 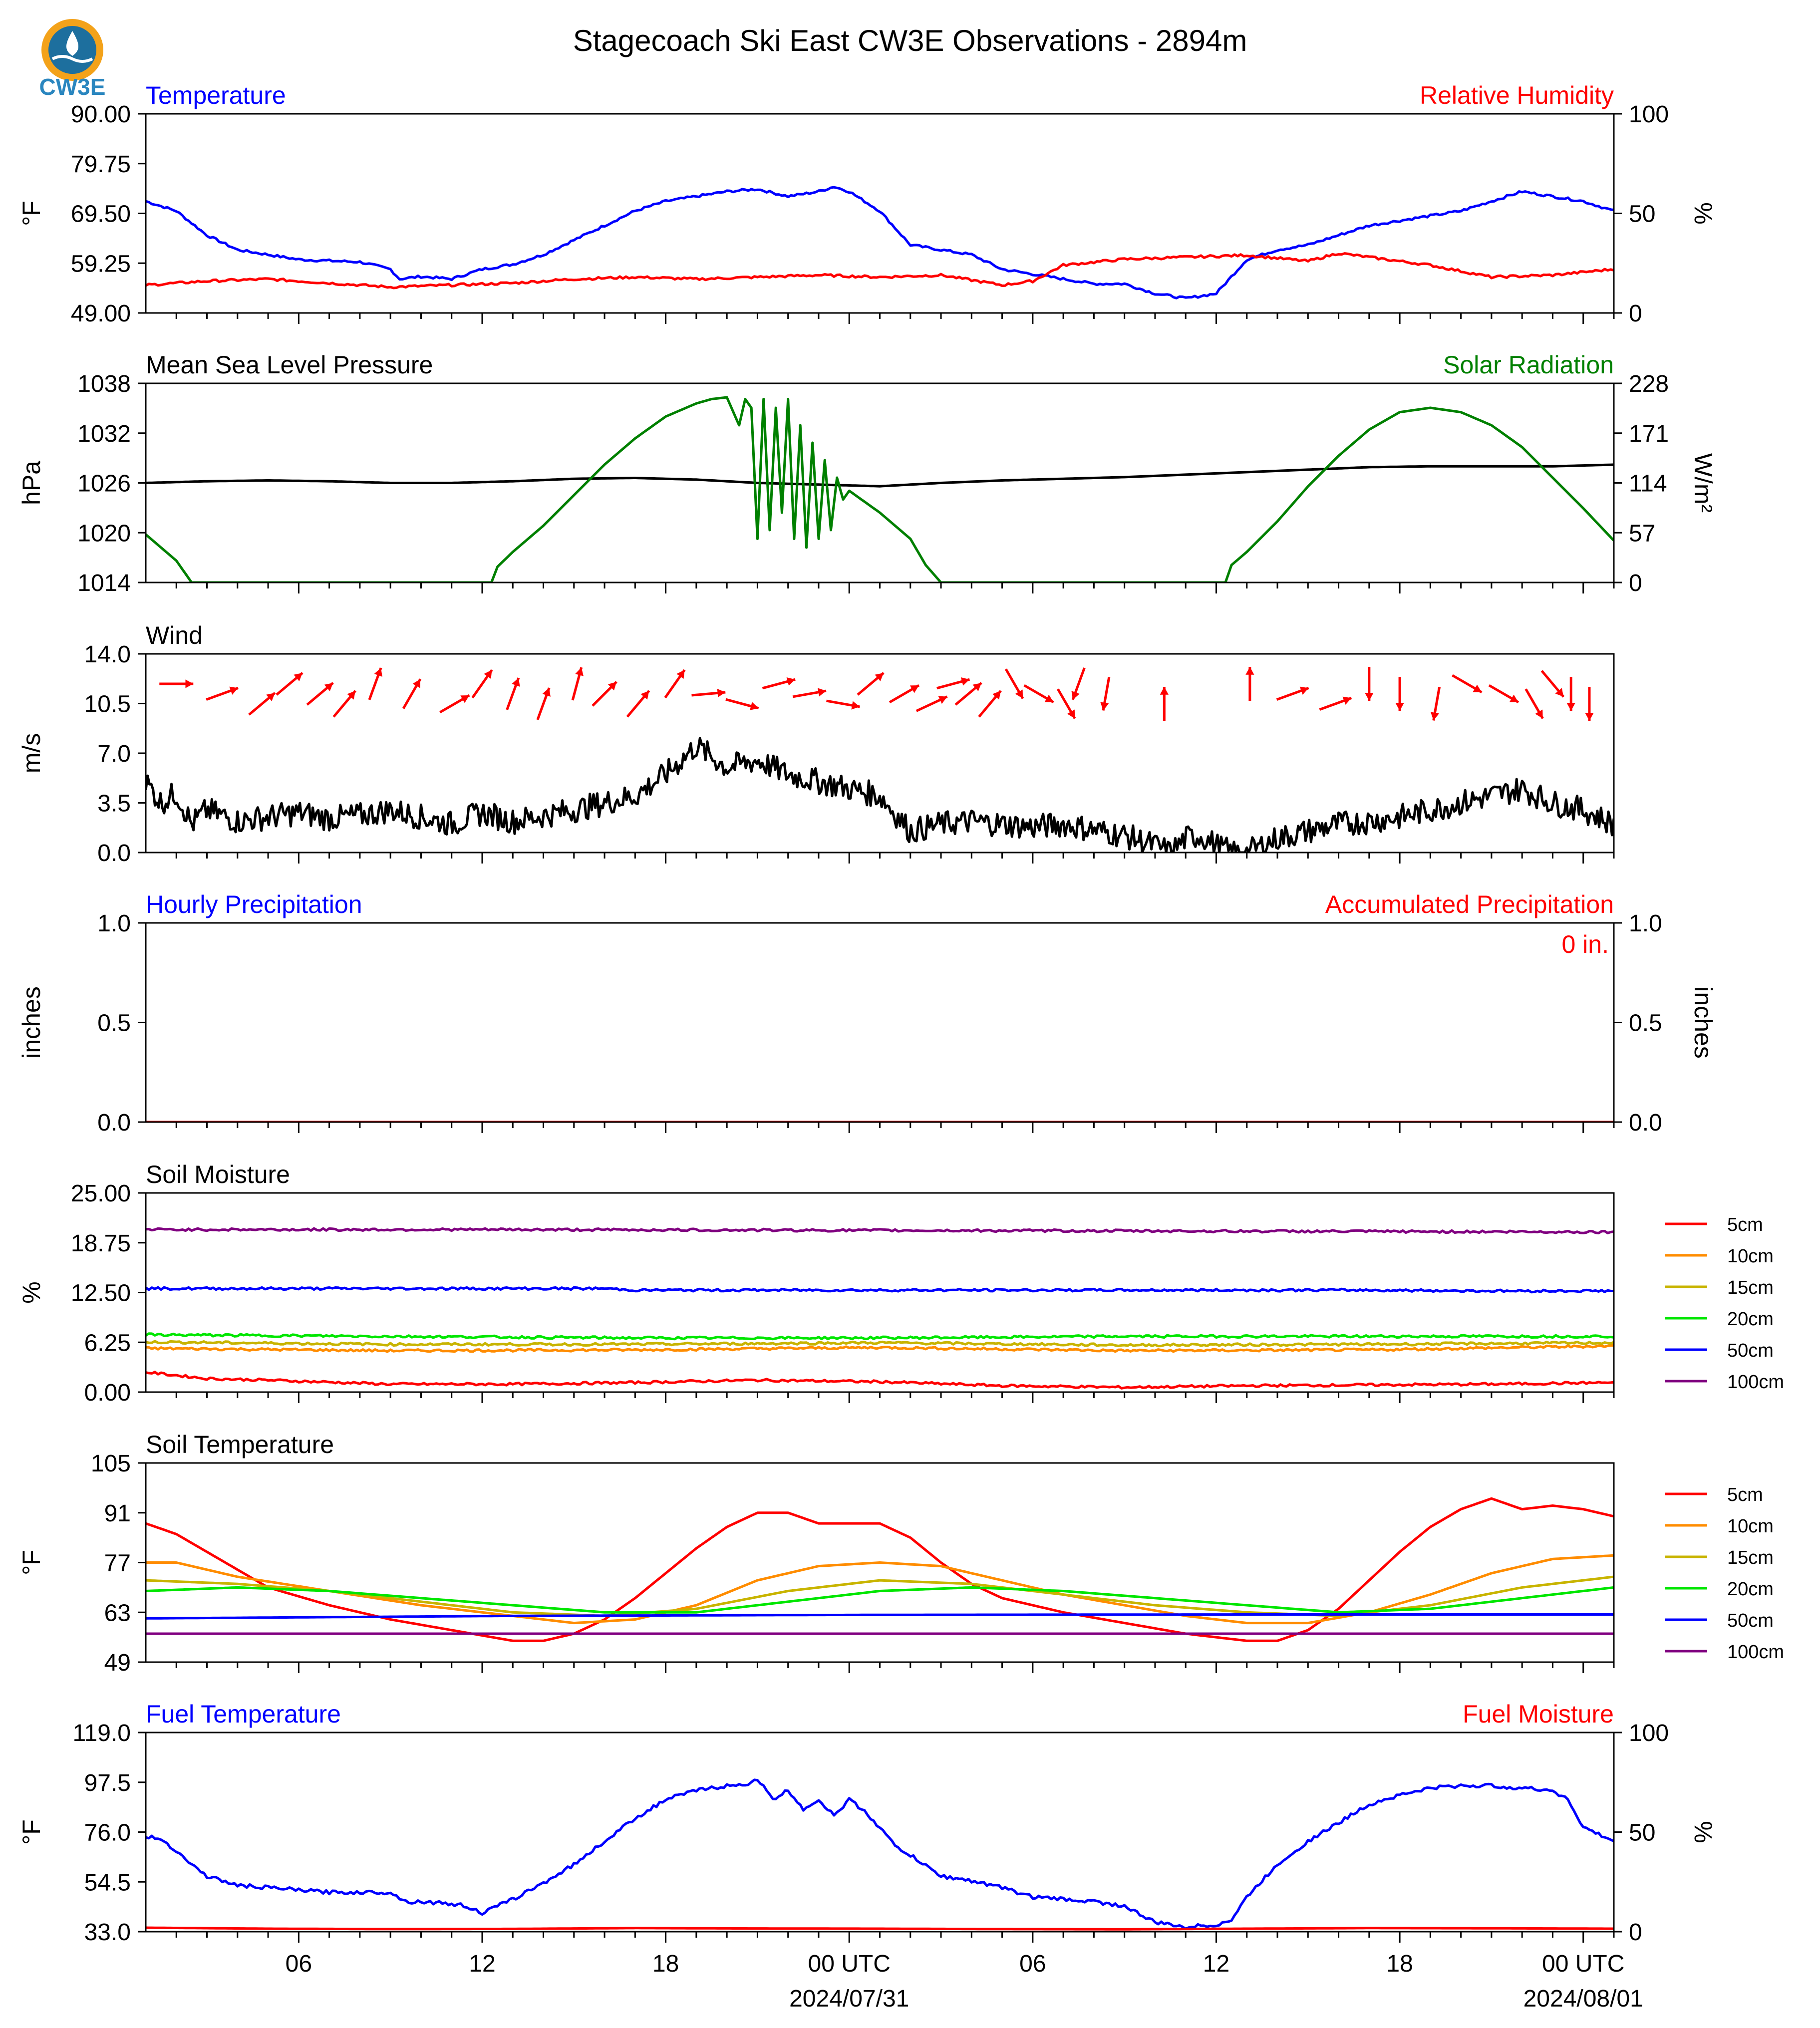 What do you see at coordinates (849, 1964) in the screenshot?
I see `x-tick-label: 00 UTC` at bounding box center [849, 1964].